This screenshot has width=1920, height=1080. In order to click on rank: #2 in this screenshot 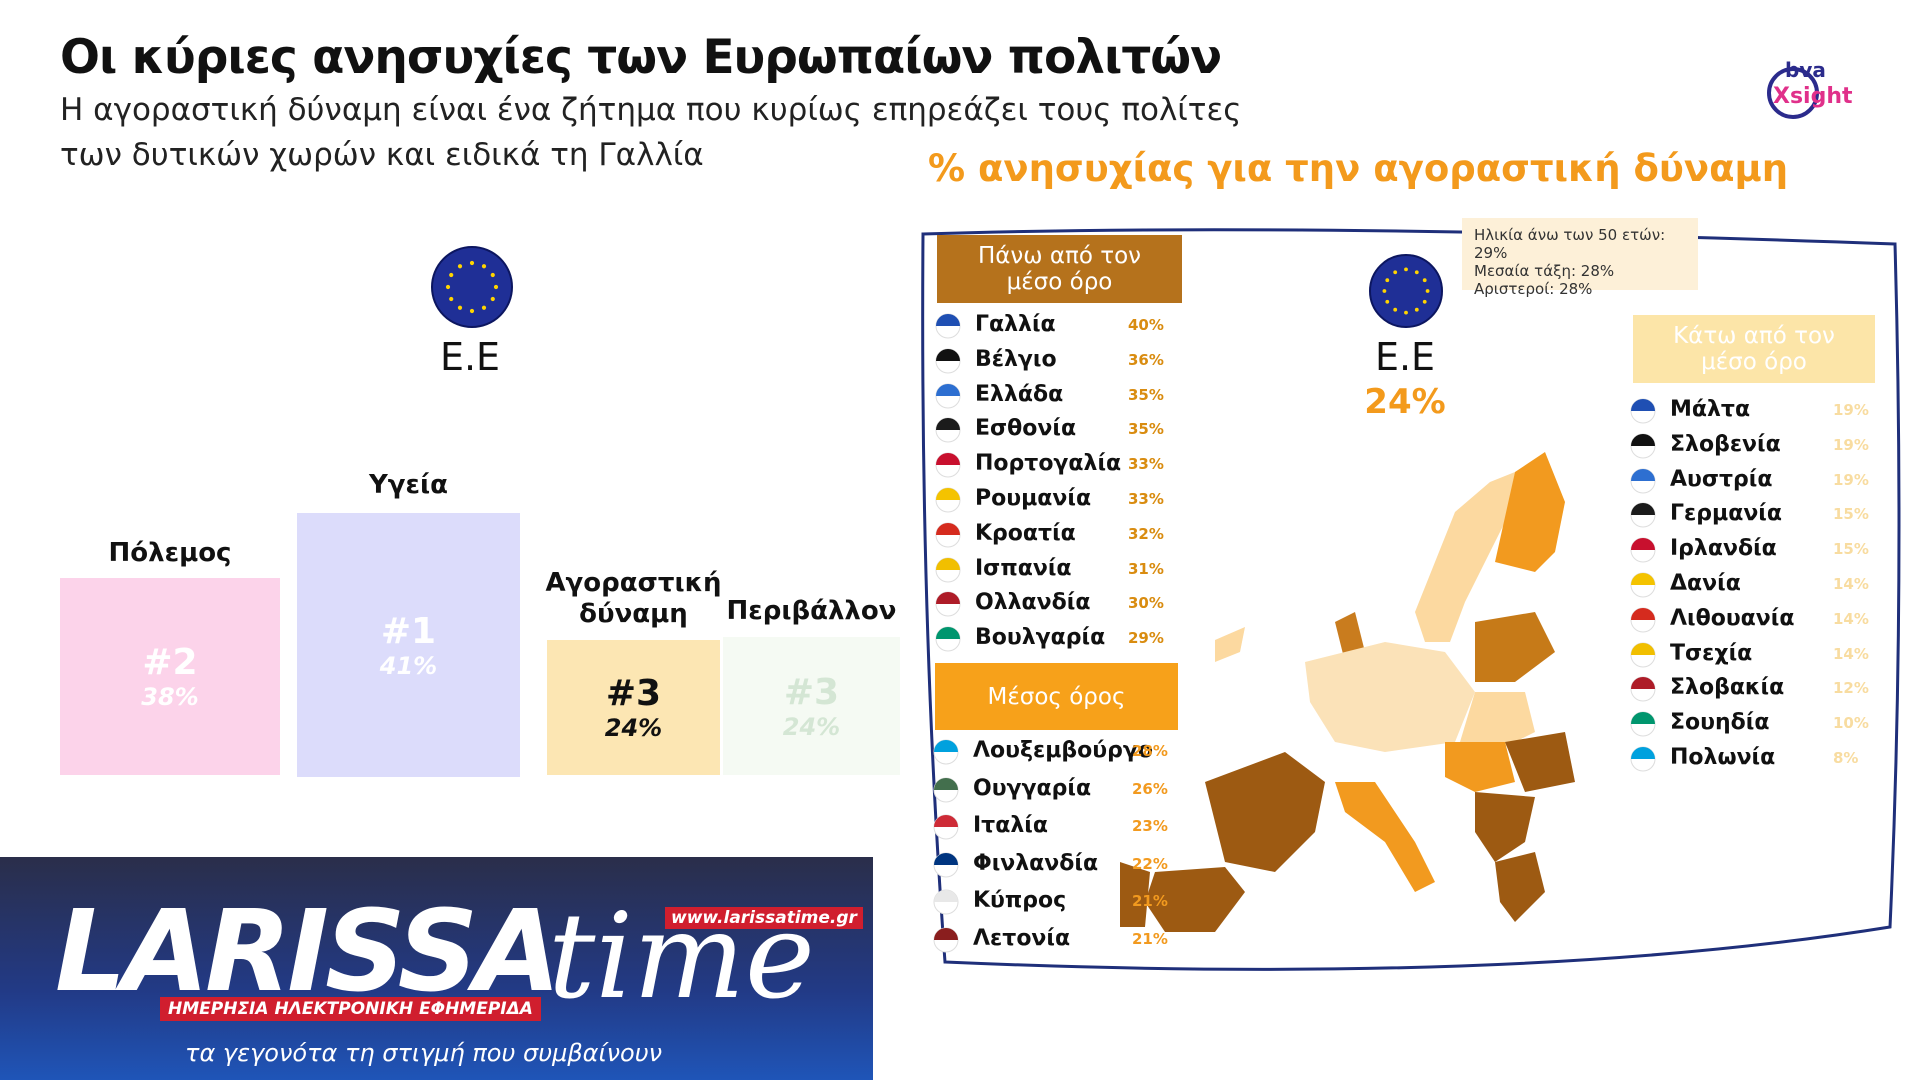, I will do `click(170, 662)`.